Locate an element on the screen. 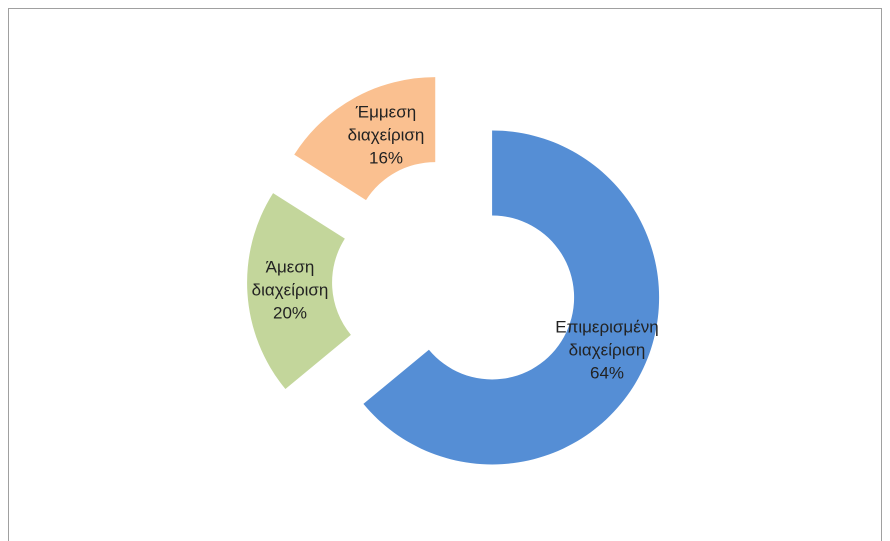 Image resolution: width=890 pixels, height=541 pixels. value-label: 20% is located at coordinates (290, 313).